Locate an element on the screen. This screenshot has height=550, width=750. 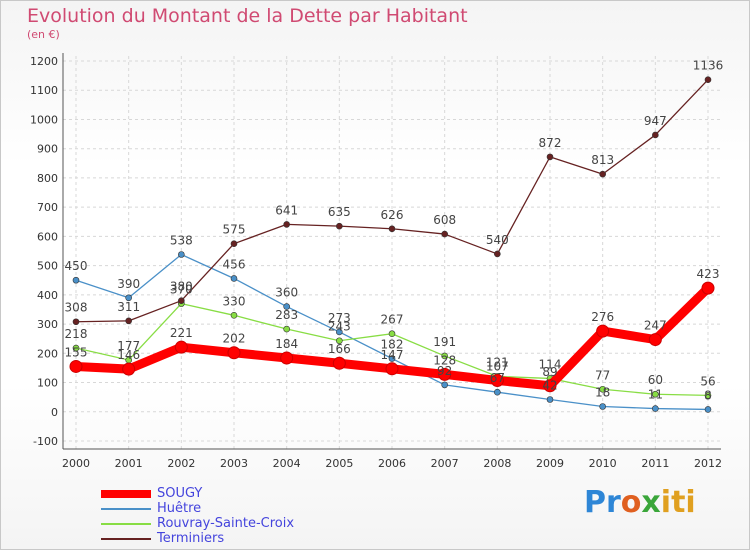
x-tick-label: 2010 is located at coordinates (603, 463).